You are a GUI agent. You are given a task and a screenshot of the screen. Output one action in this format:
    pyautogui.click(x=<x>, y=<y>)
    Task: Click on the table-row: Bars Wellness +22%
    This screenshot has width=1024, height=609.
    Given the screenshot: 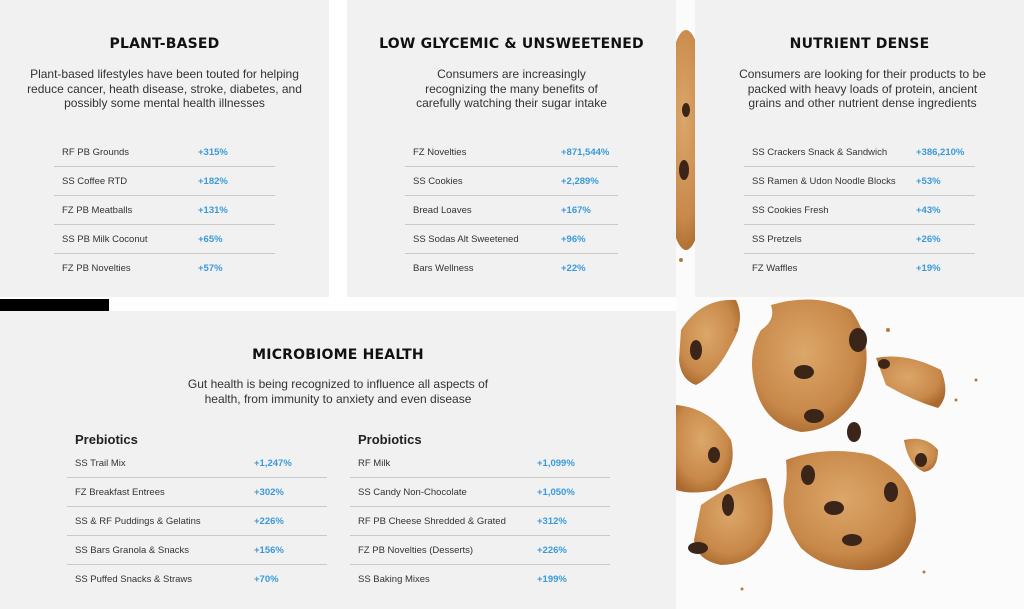 What is the action you would take?
    pyautogui.click(x=511, y=267)
    